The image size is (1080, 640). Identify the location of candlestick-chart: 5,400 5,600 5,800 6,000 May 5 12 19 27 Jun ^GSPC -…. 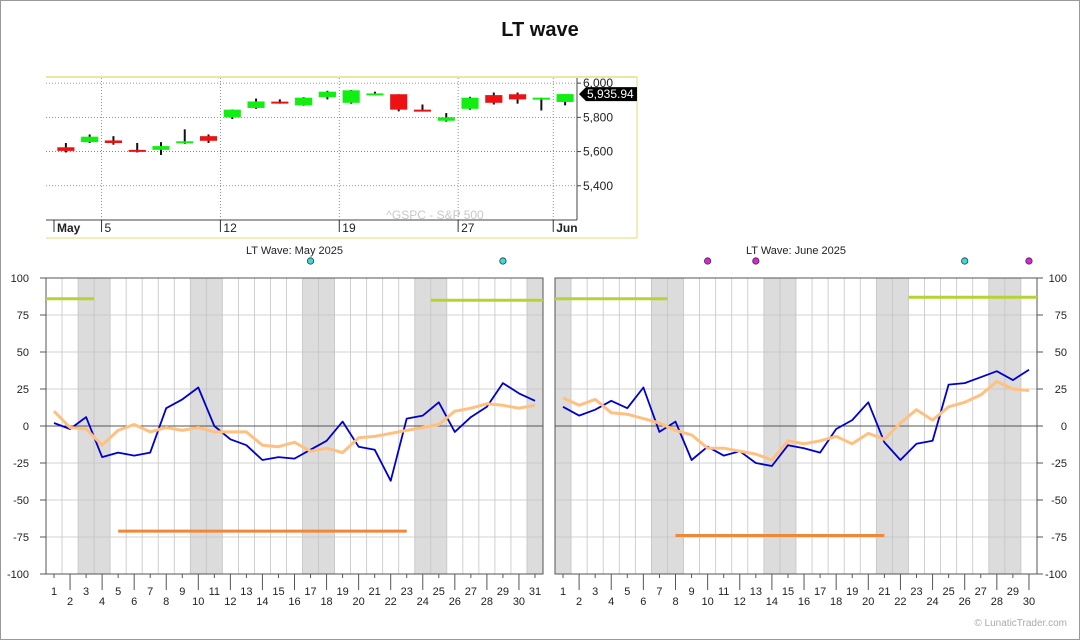
(342, 157).